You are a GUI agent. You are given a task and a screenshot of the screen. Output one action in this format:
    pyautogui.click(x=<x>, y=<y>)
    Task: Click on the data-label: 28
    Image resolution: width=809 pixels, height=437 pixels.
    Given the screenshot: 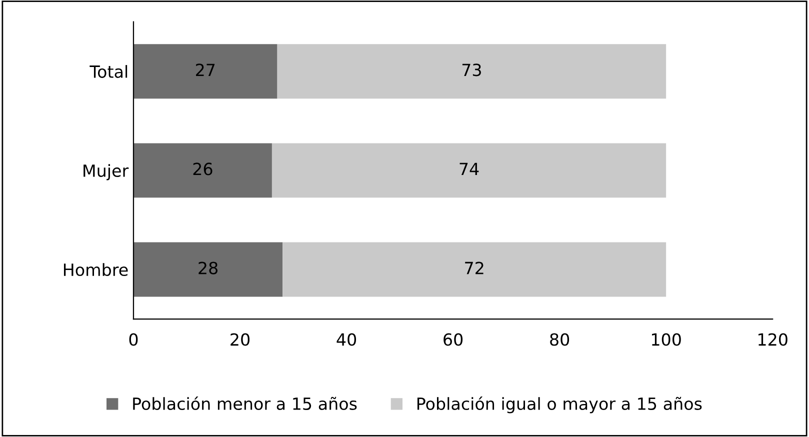 What is the action you would take?
    pyautogui.click(x=208, y=268)
    